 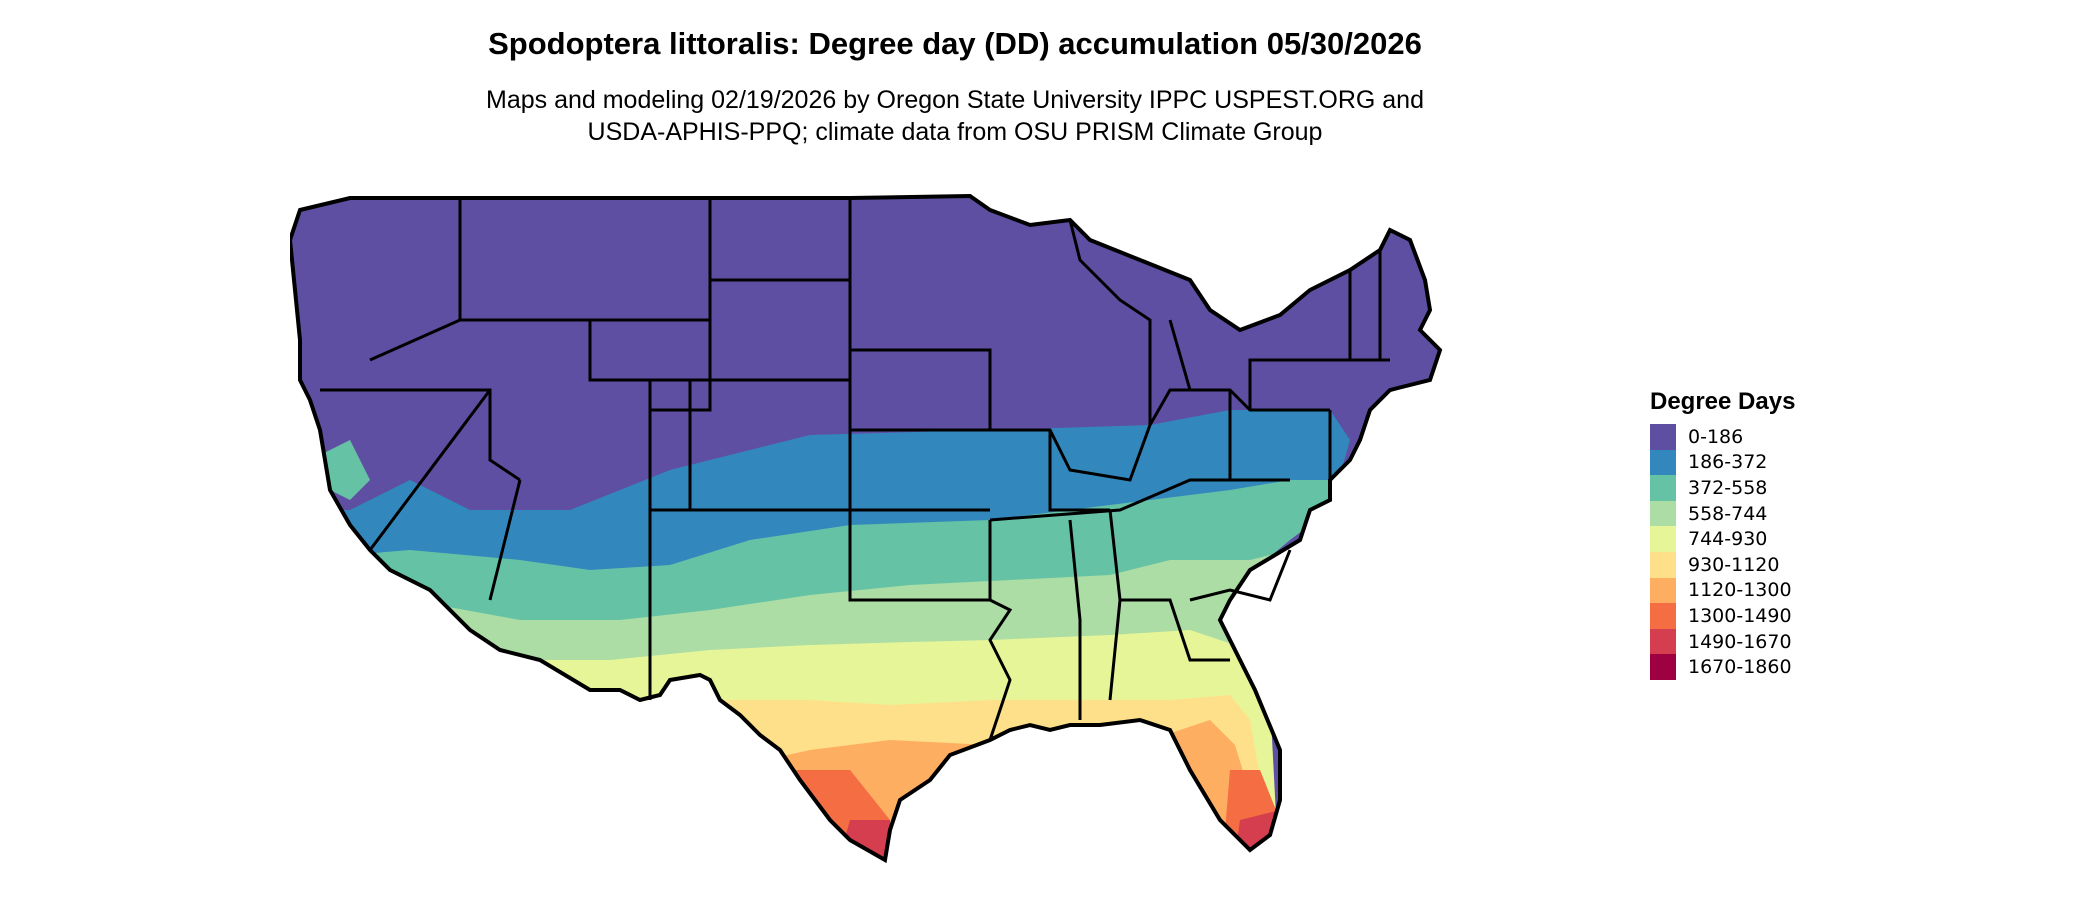 I want to click on legend-label: 1670-1860, so click(x=1740, y=667).